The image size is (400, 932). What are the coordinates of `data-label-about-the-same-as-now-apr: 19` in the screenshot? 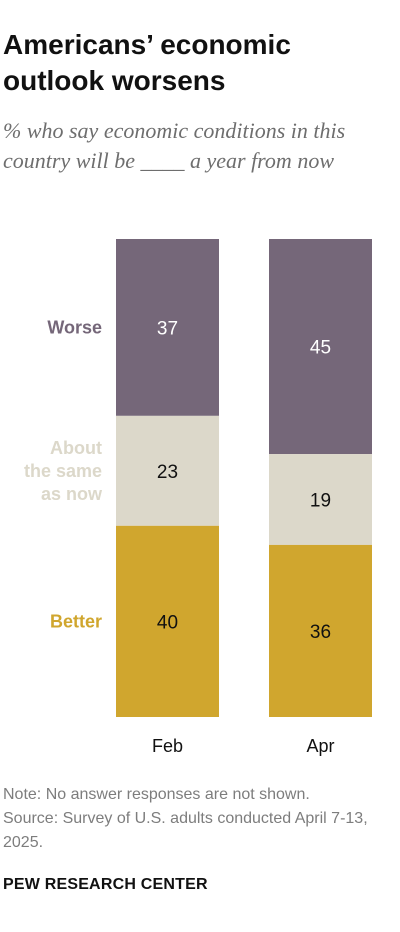 It's located at (320, 501).